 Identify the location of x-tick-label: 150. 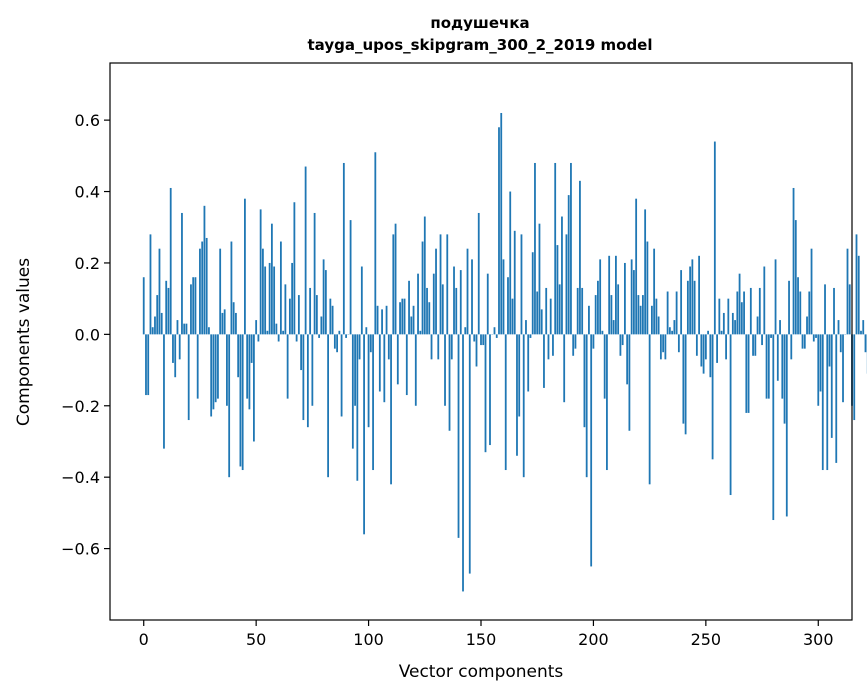
(481, 639).